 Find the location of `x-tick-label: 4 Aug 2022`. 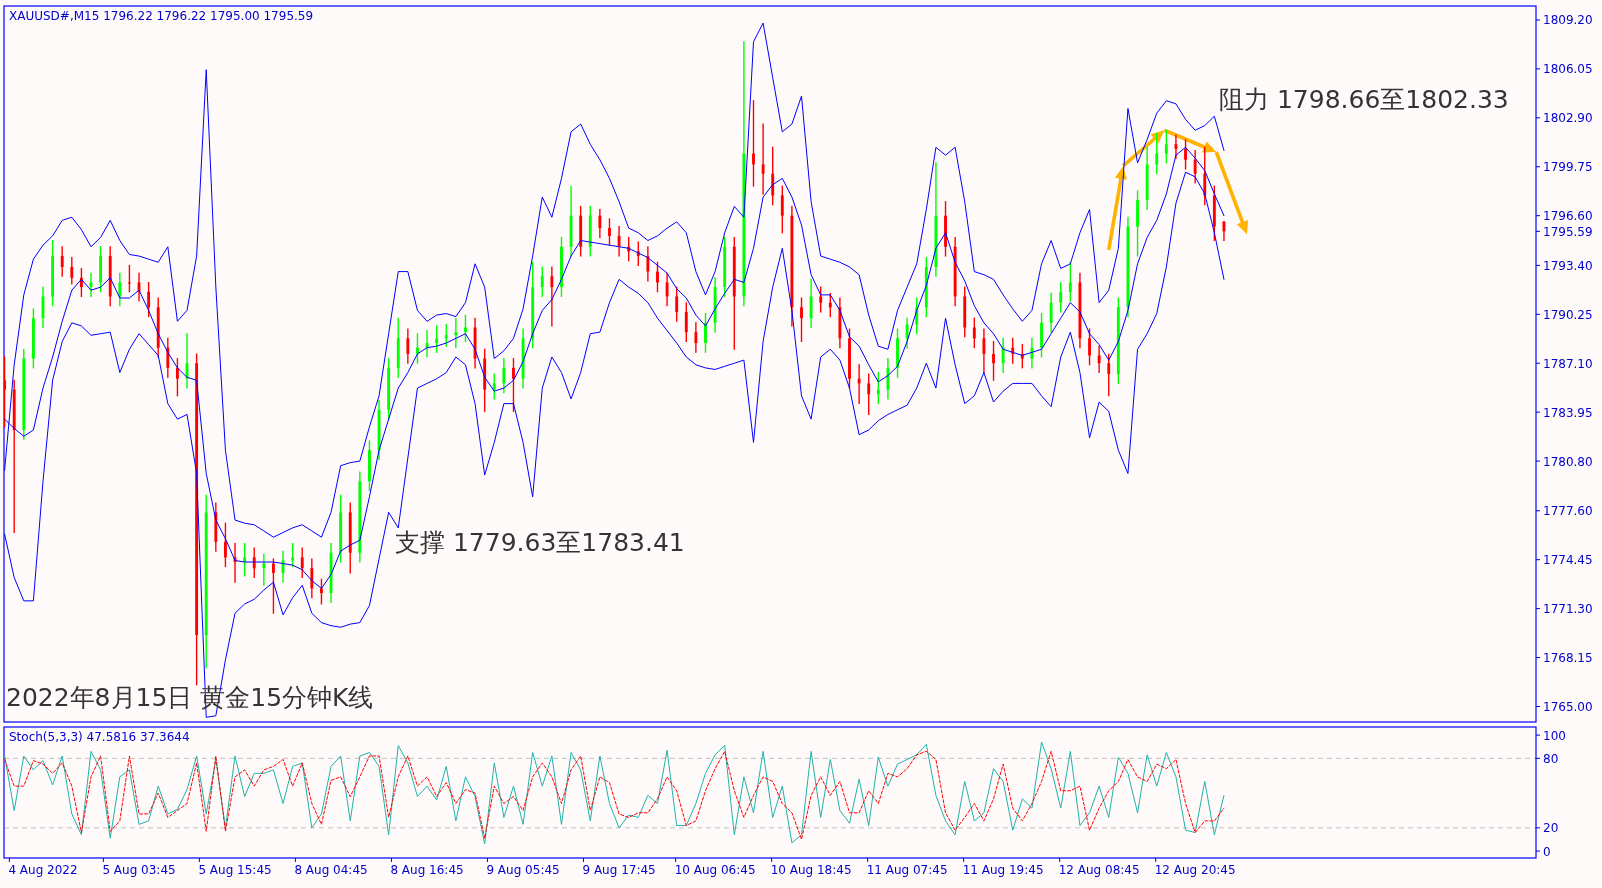

x-tick-label: 4 Aug 2022 is located at coordinates (43, 870).